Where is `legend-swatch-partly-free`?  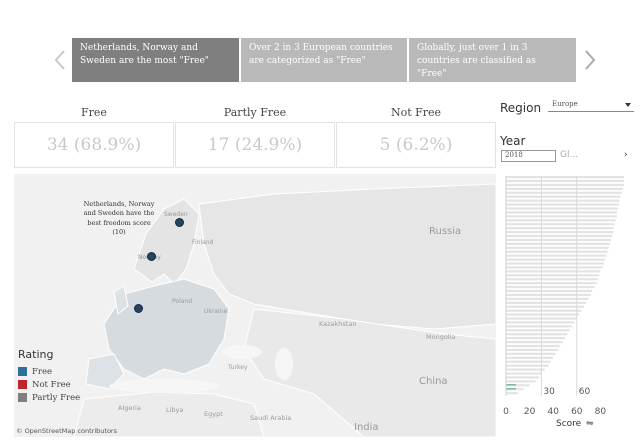
legend-swatch-partly-free is located at coordinates (22, 397).